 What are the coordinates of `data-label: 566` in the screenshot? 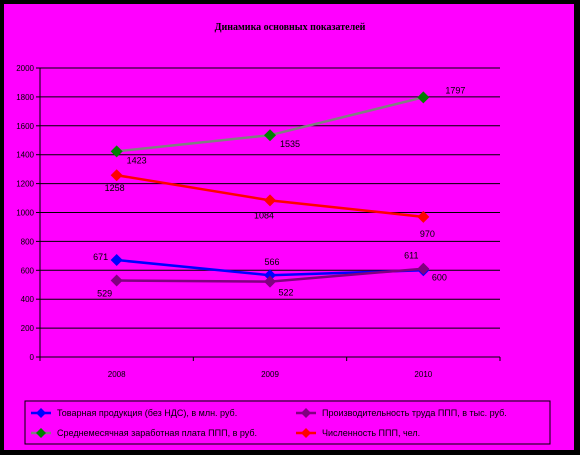 It's located at (271, 262).